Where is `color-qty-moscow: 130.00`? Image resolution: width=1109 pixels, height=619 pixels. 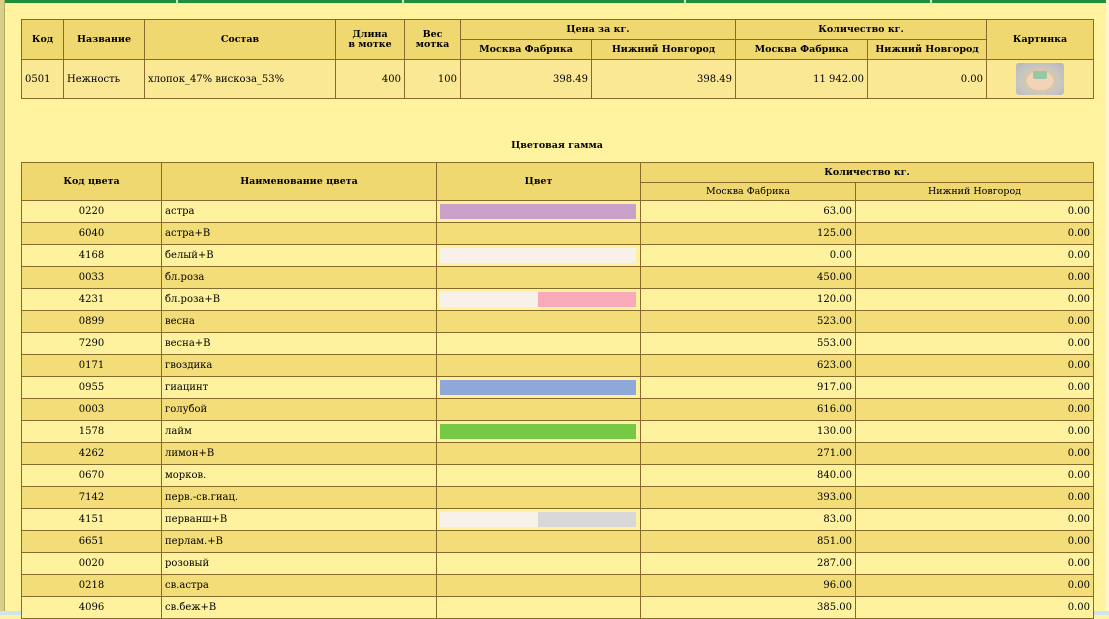 color-qty-moscow: 130.00 is located at coordinates (748, 431).